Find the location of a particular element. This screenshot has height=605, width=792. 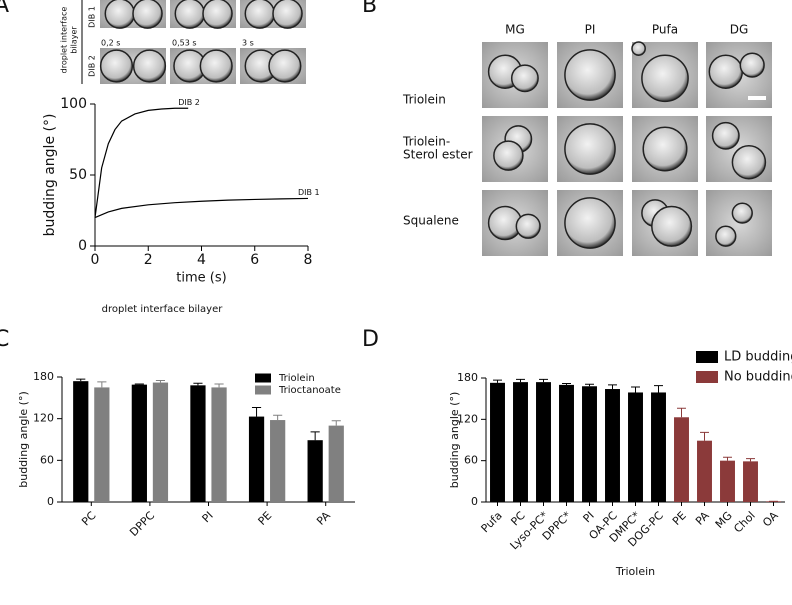

row-label: Triolein is located at coordinates (424, 100).